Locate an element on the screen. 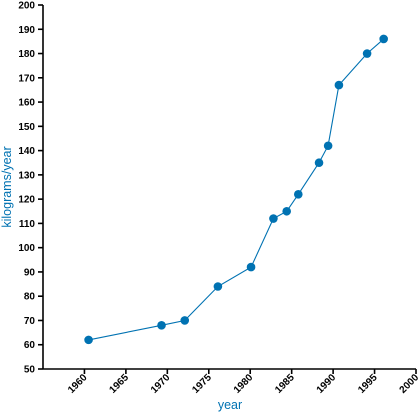 The width and height of the screenshot is (418, 412). x-axis-title: year is located at coordinates (230, 405).